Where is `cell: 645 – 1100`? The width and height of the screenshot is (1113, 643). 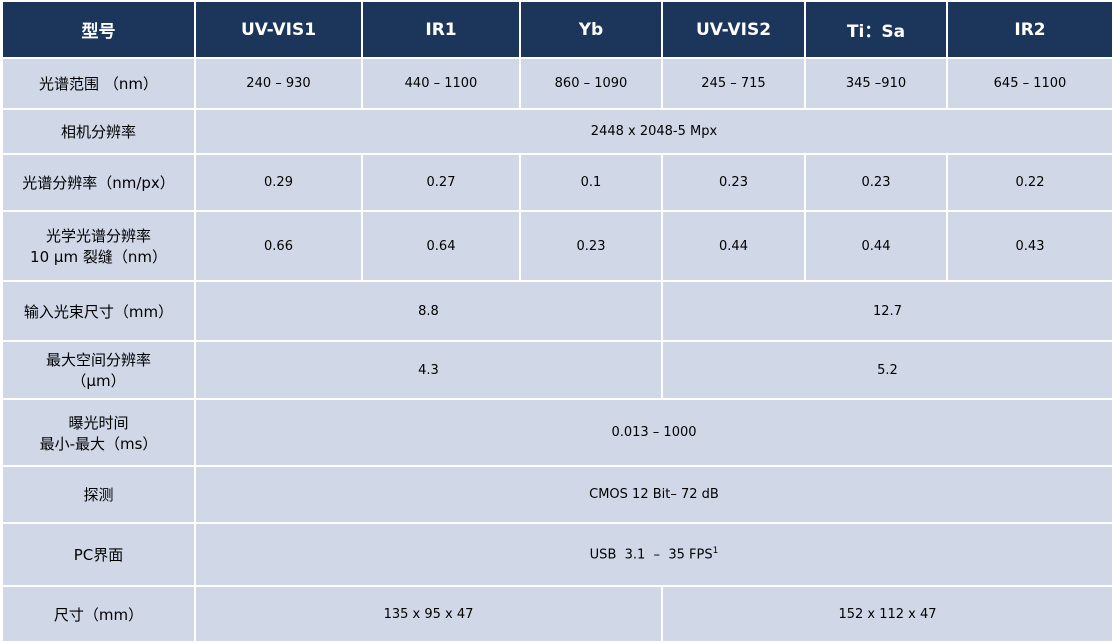 cell: 645 – 1100 is located at coordinates (1029, 83).